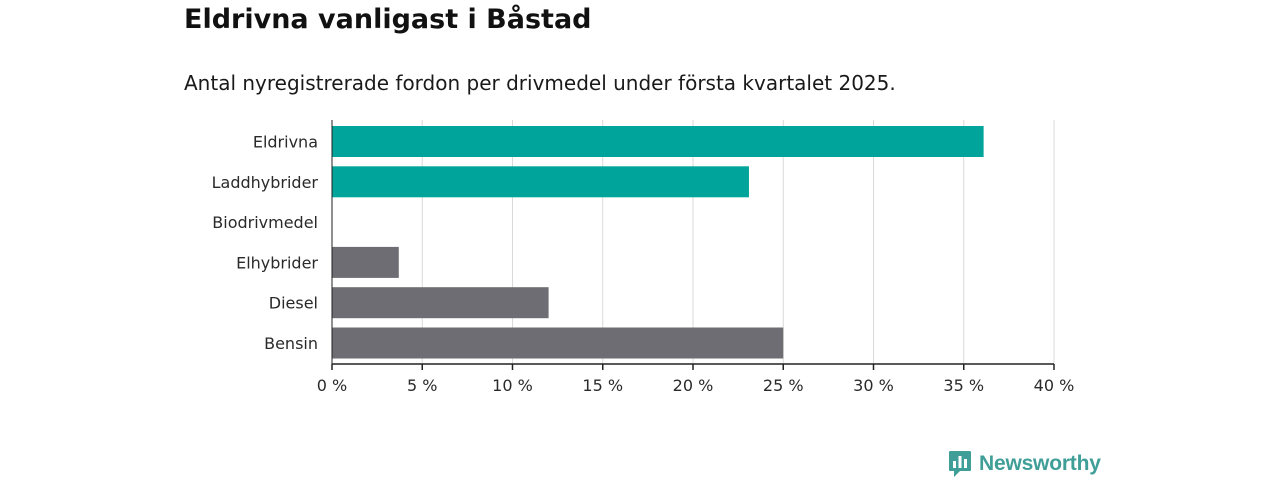  Describe the element at coordinates (602, 385) in the screenshot. I see `x-tick-label: 15 %` at that location.